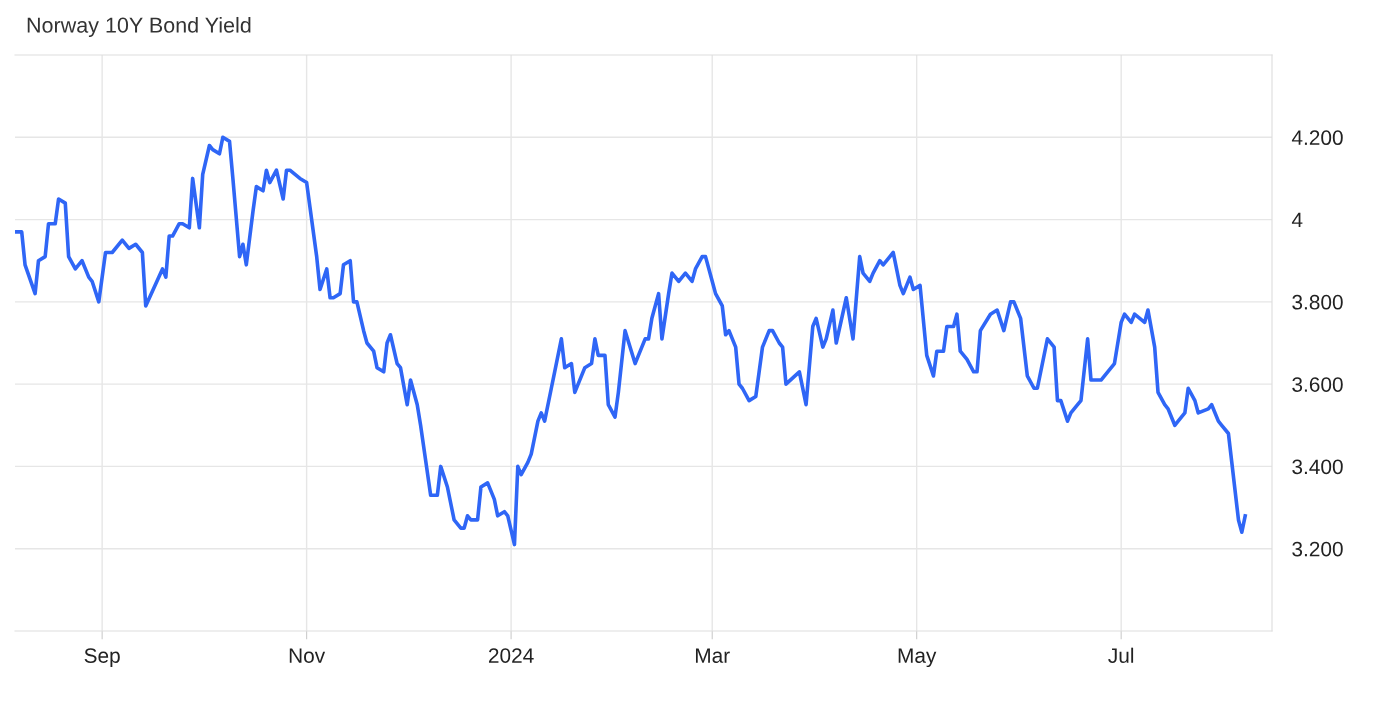 The image size is (1387, 713). I want to click on y-tick-label: 3.200, so click(1317, 549).